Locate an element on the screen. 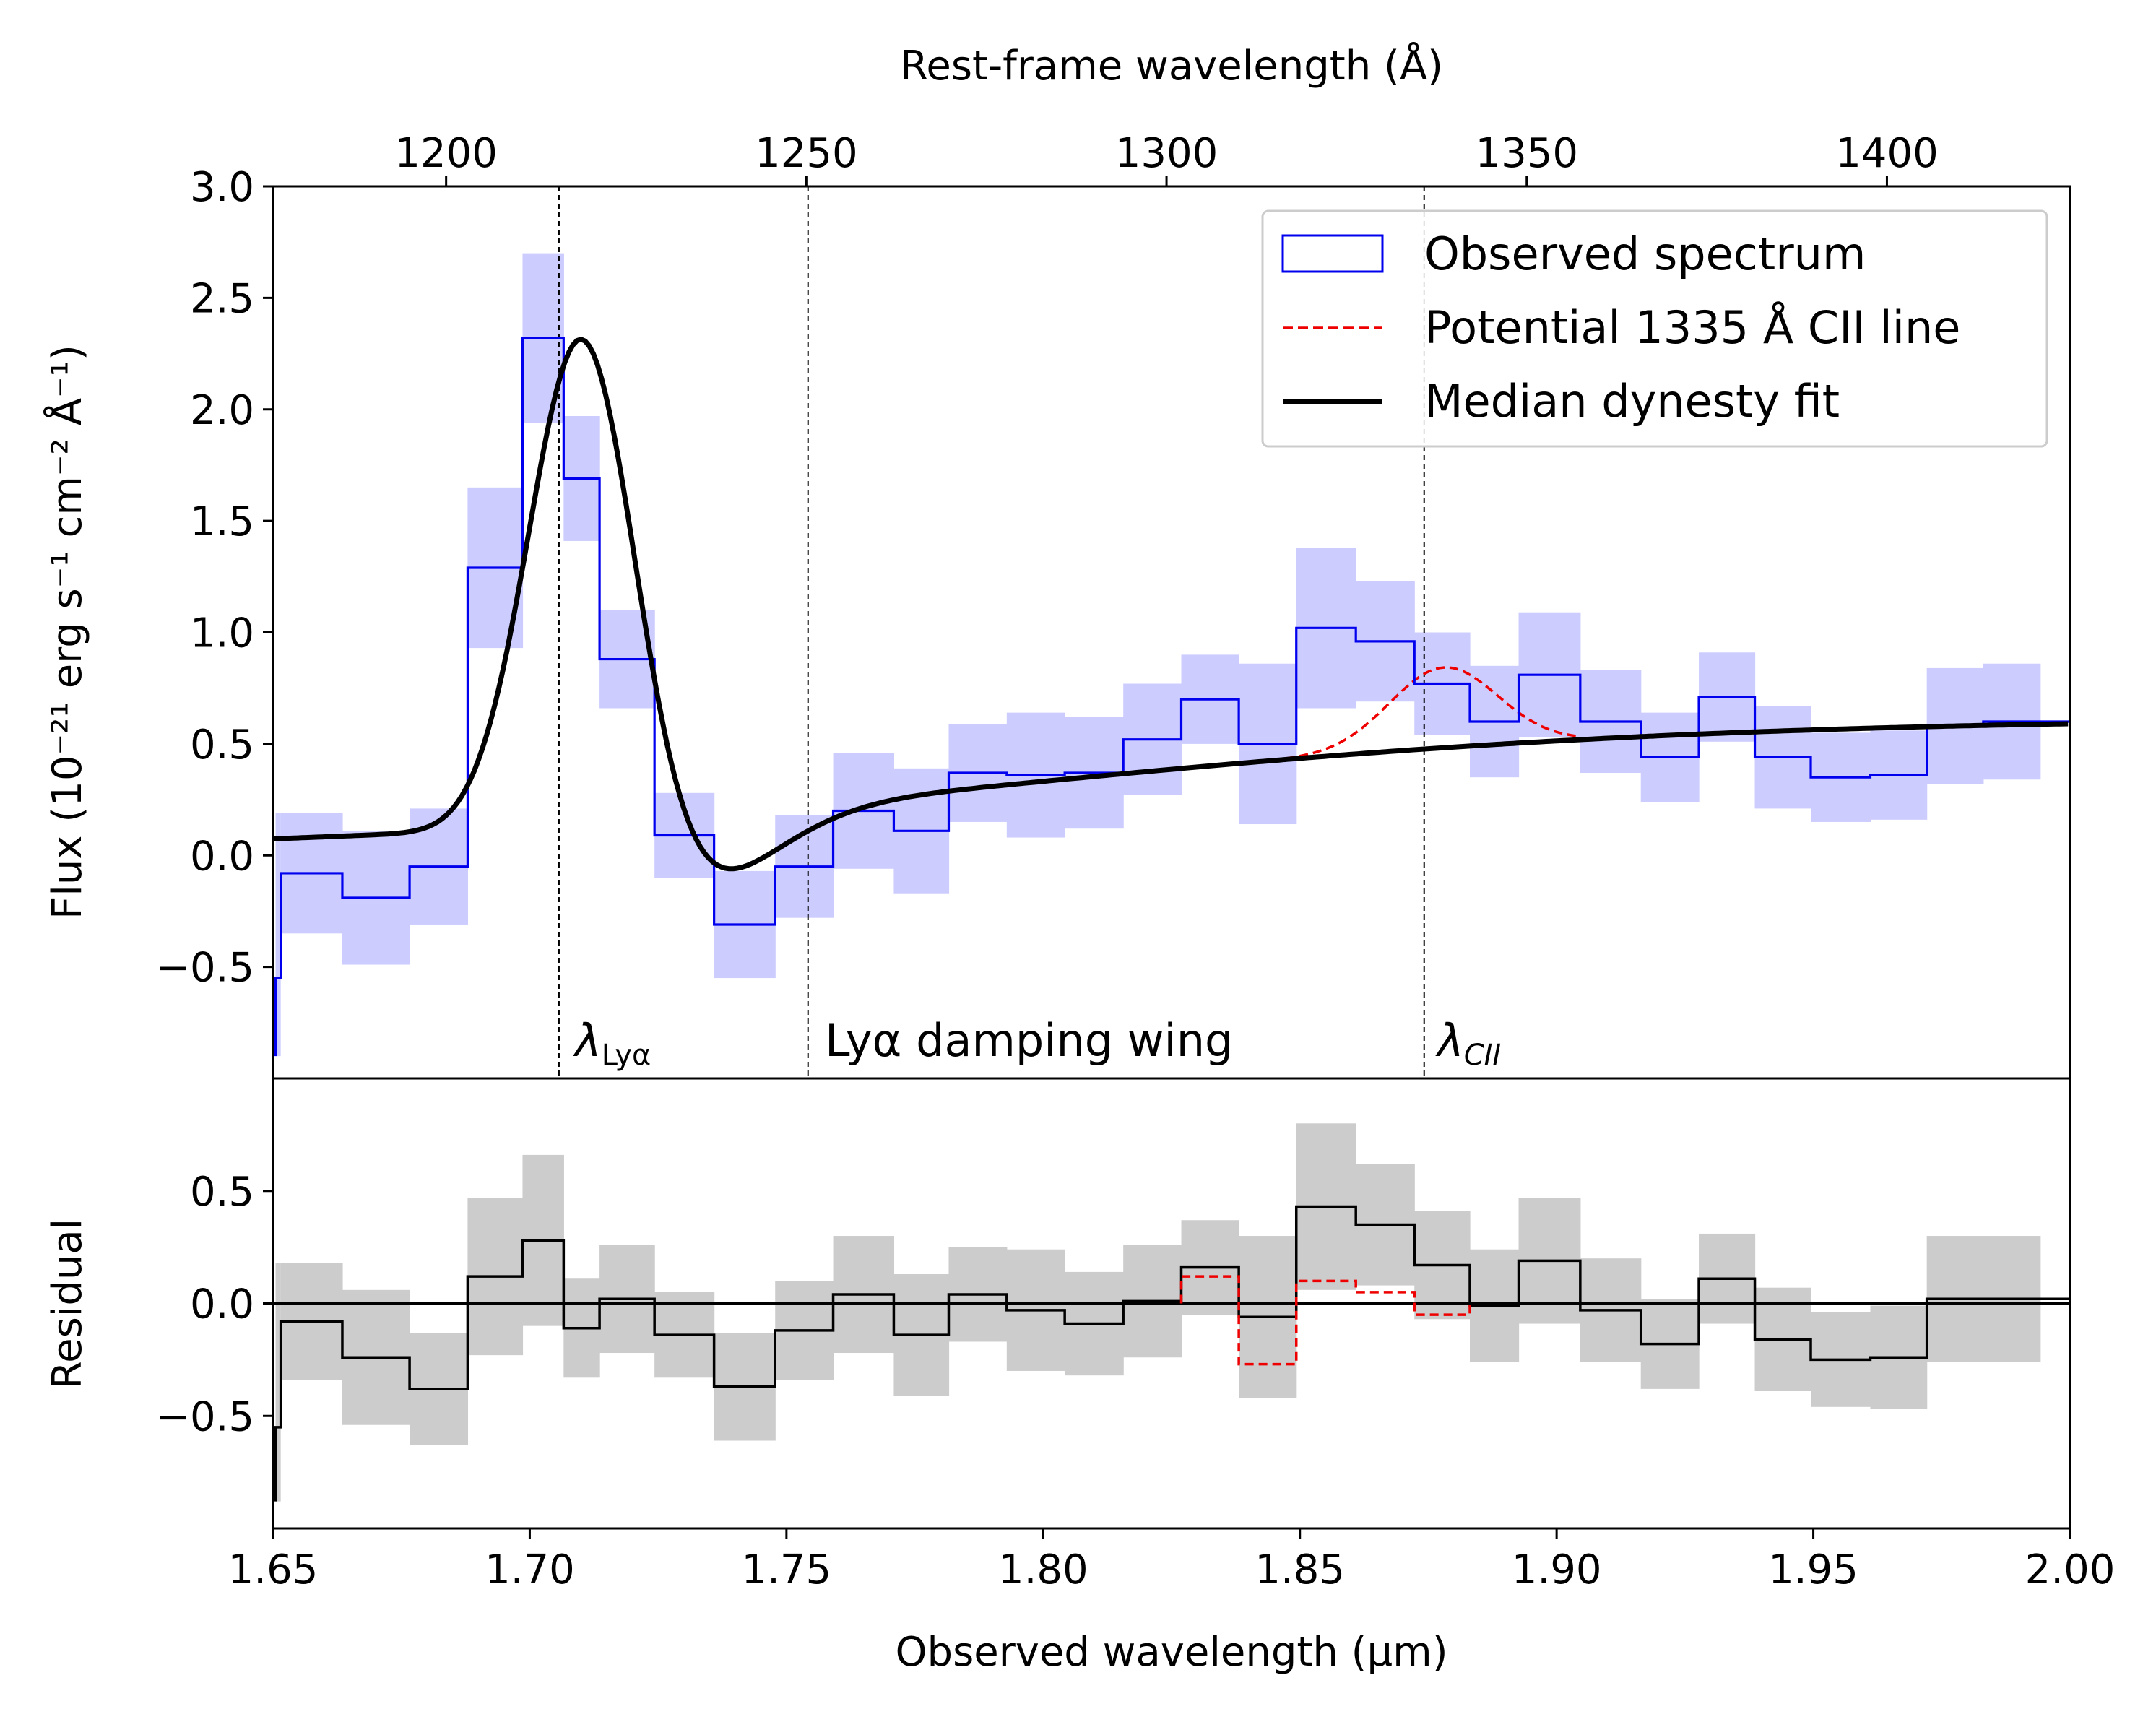 Image resolution: width=2156 pixels, height=1709 pixels. top-axis-ticks: 1200 1250 1300 1350 1400 is located at coordinates (1166, 158).